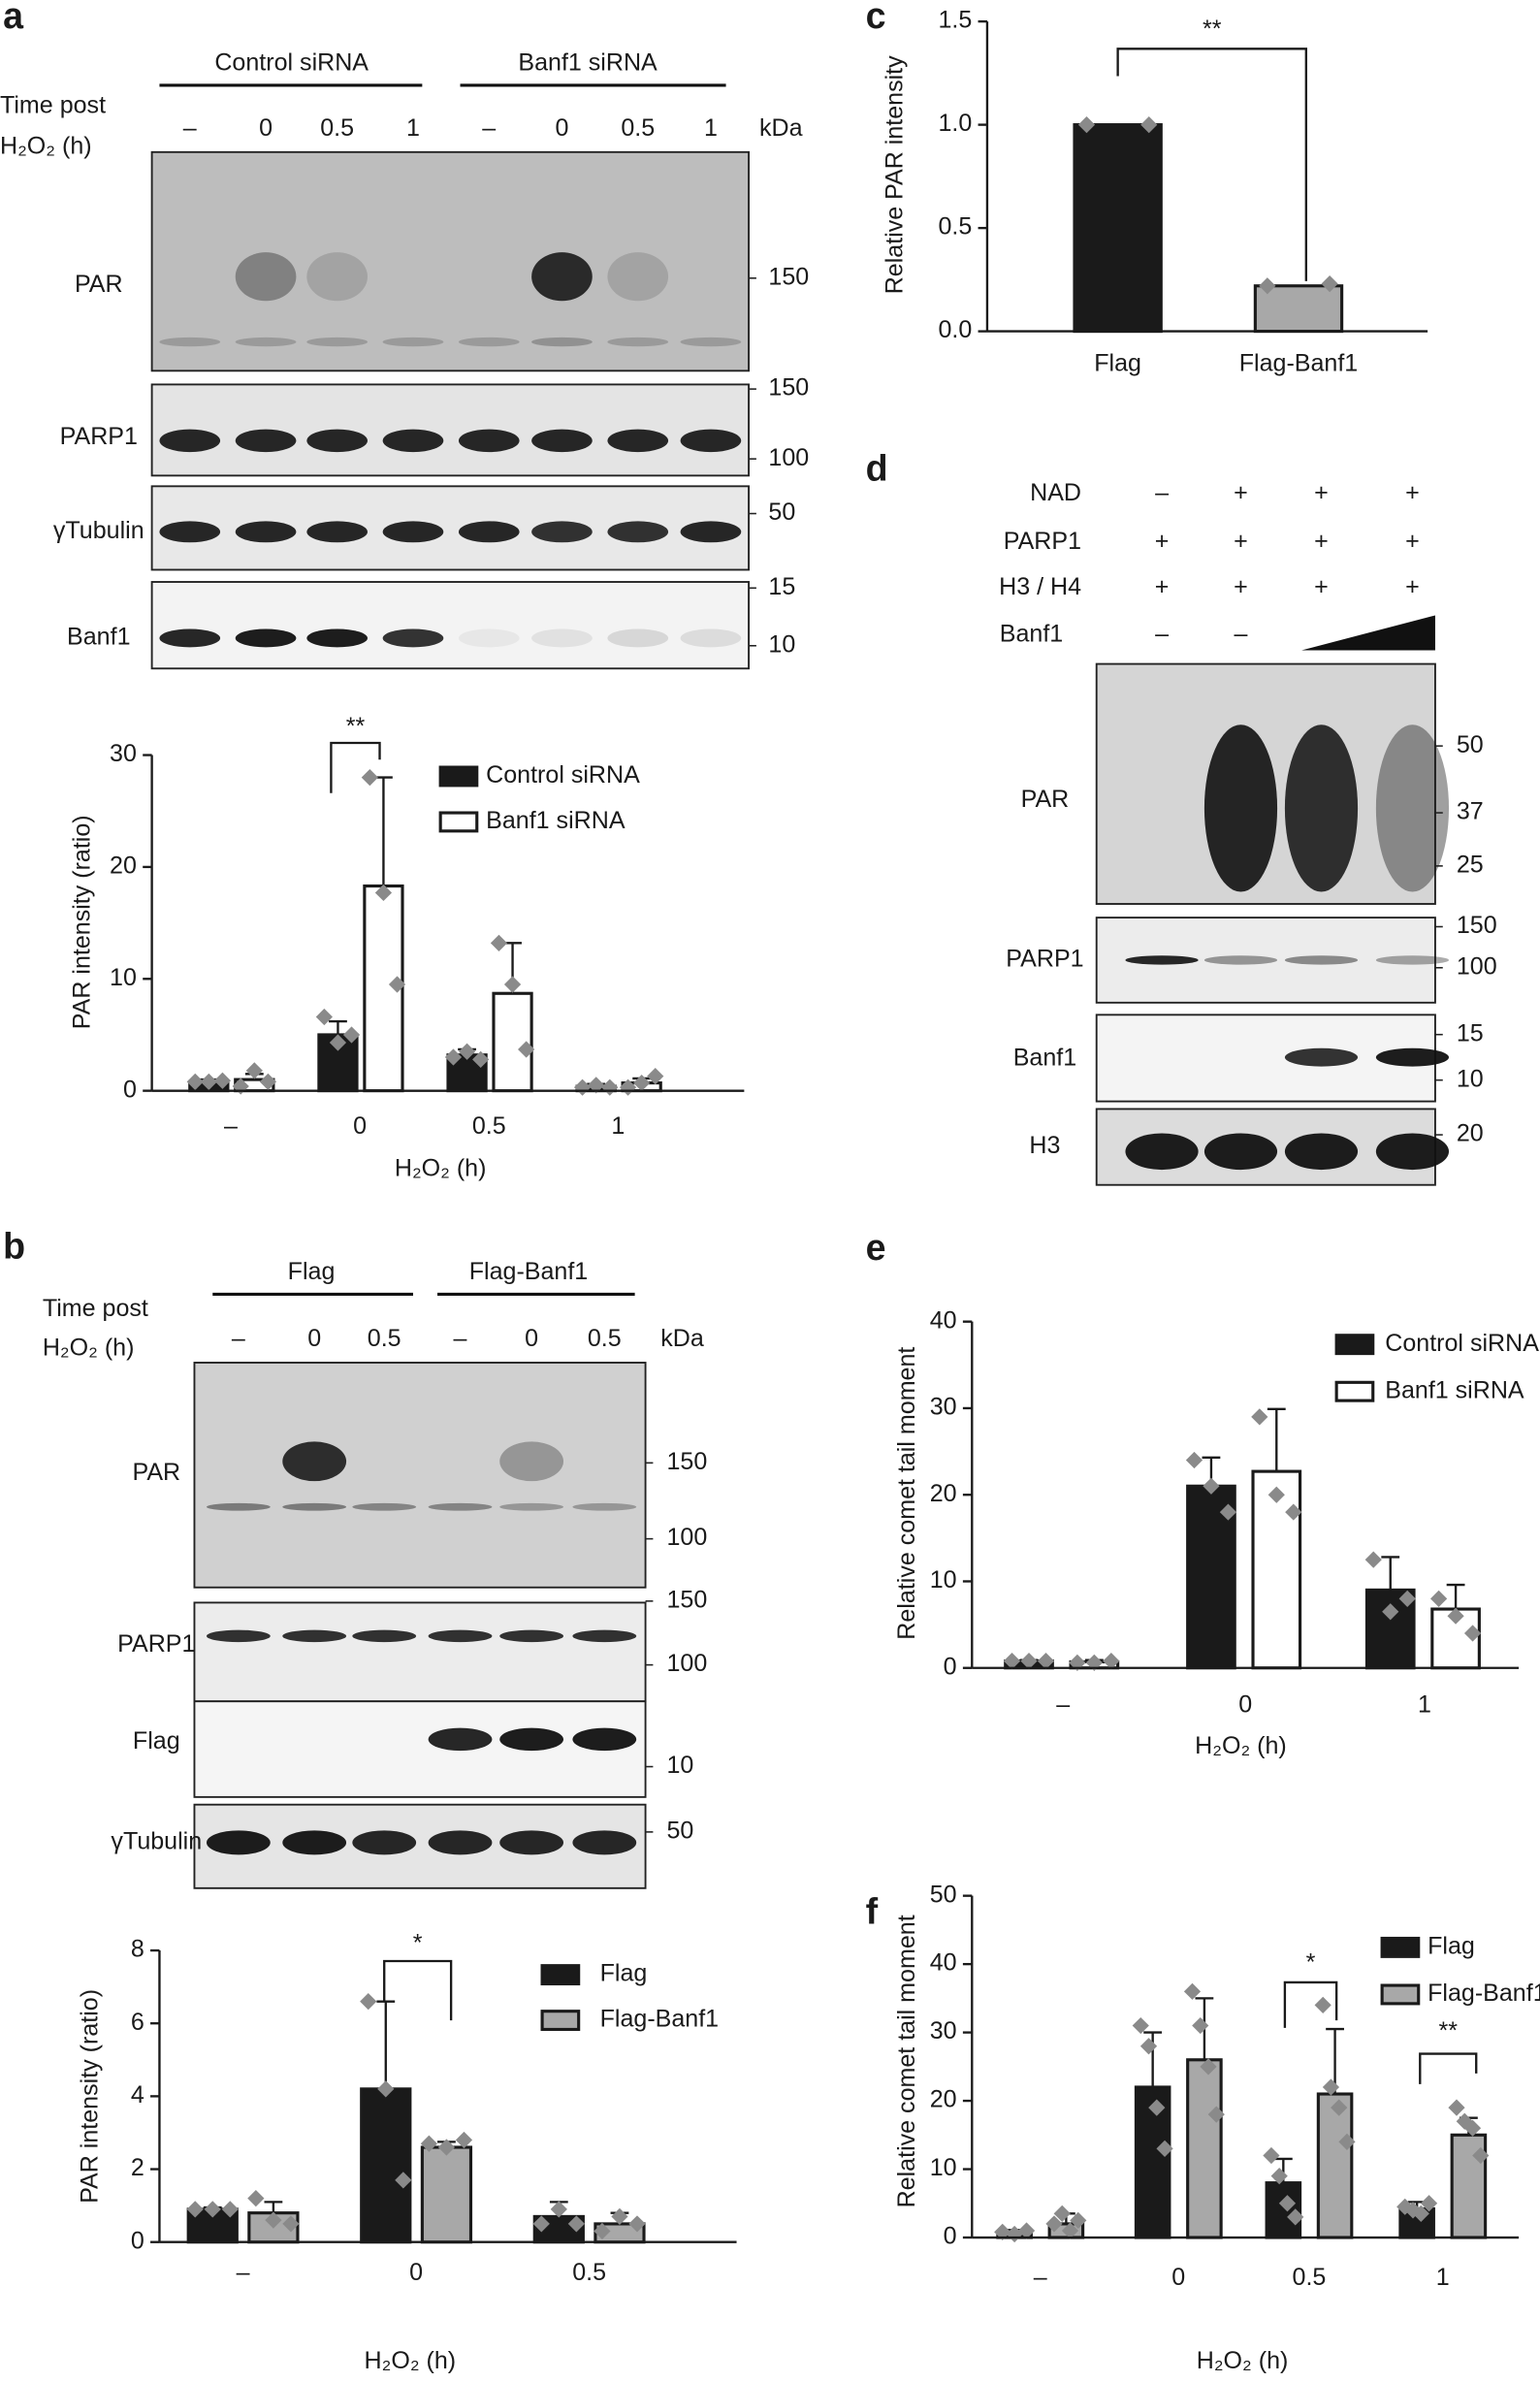  Describe the element at coordinates (137, 2094) in the screenshot. I see `y-tick-label: 4` at that location.